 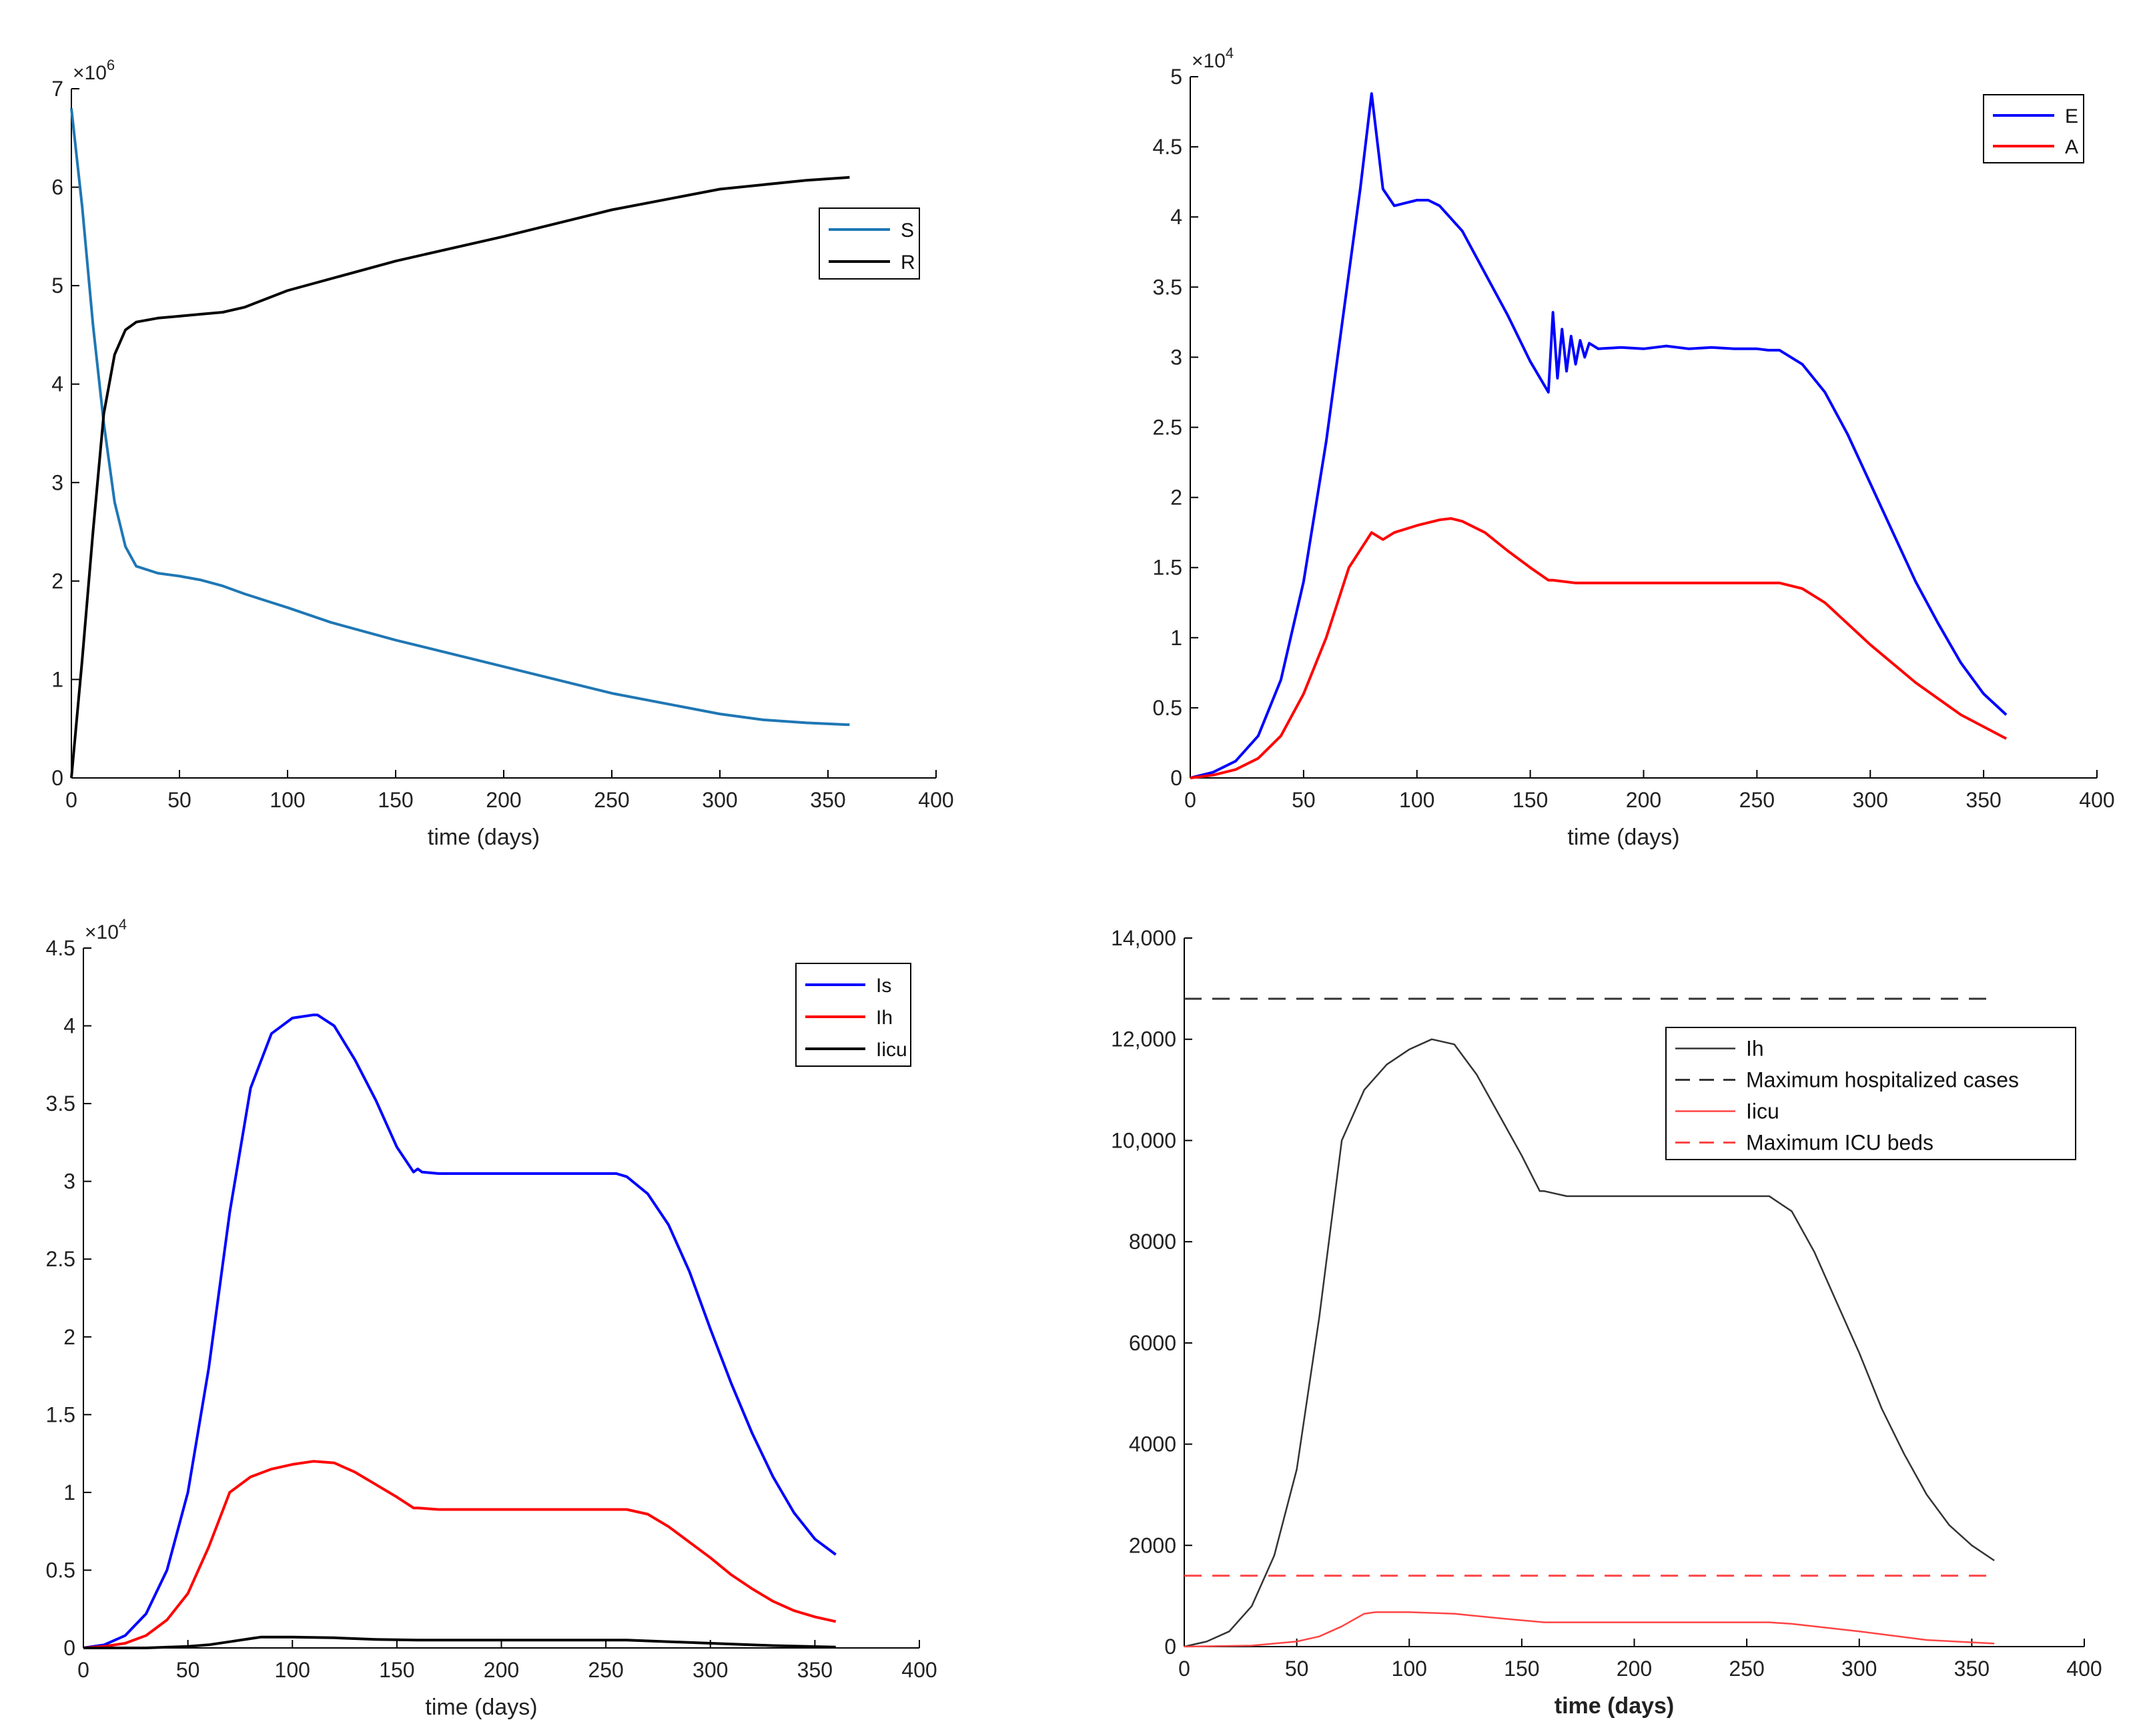 What do you see at coordinates (1143, 1140) in the screenshot?
I see `y-tick-label: 10,000` at bounding box center [1143, 1140].